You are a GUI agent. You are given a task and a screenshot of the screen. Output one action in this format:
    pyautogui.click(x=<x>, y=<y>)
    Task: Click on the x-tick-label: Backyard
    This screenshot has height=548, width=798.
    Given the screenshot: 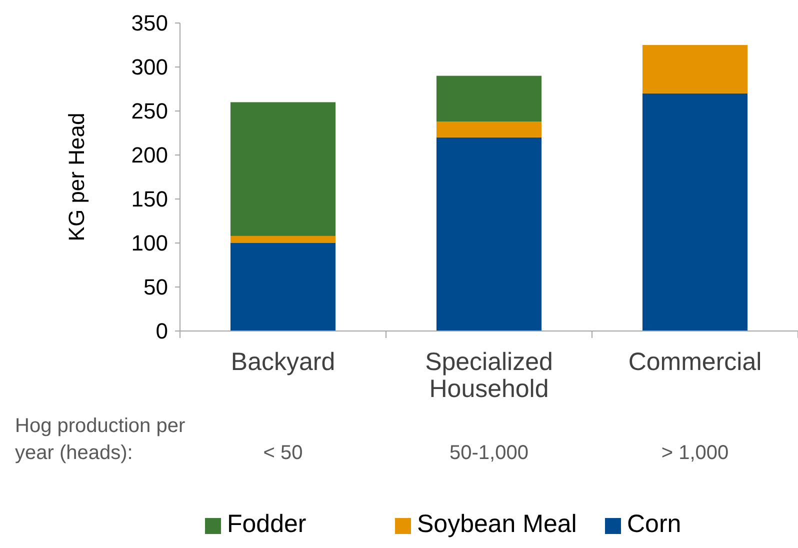 What is the action you would take?
    pyautogui.click(x=283, y=362)
    